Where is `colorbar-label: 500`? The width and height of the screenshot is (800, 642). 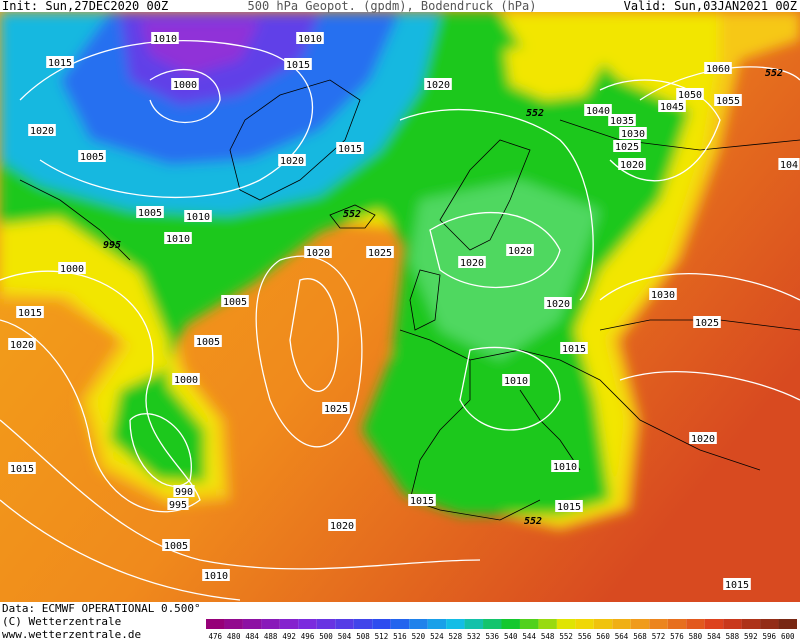
colorbar-label: 500 is located at coordinates (326, 636).